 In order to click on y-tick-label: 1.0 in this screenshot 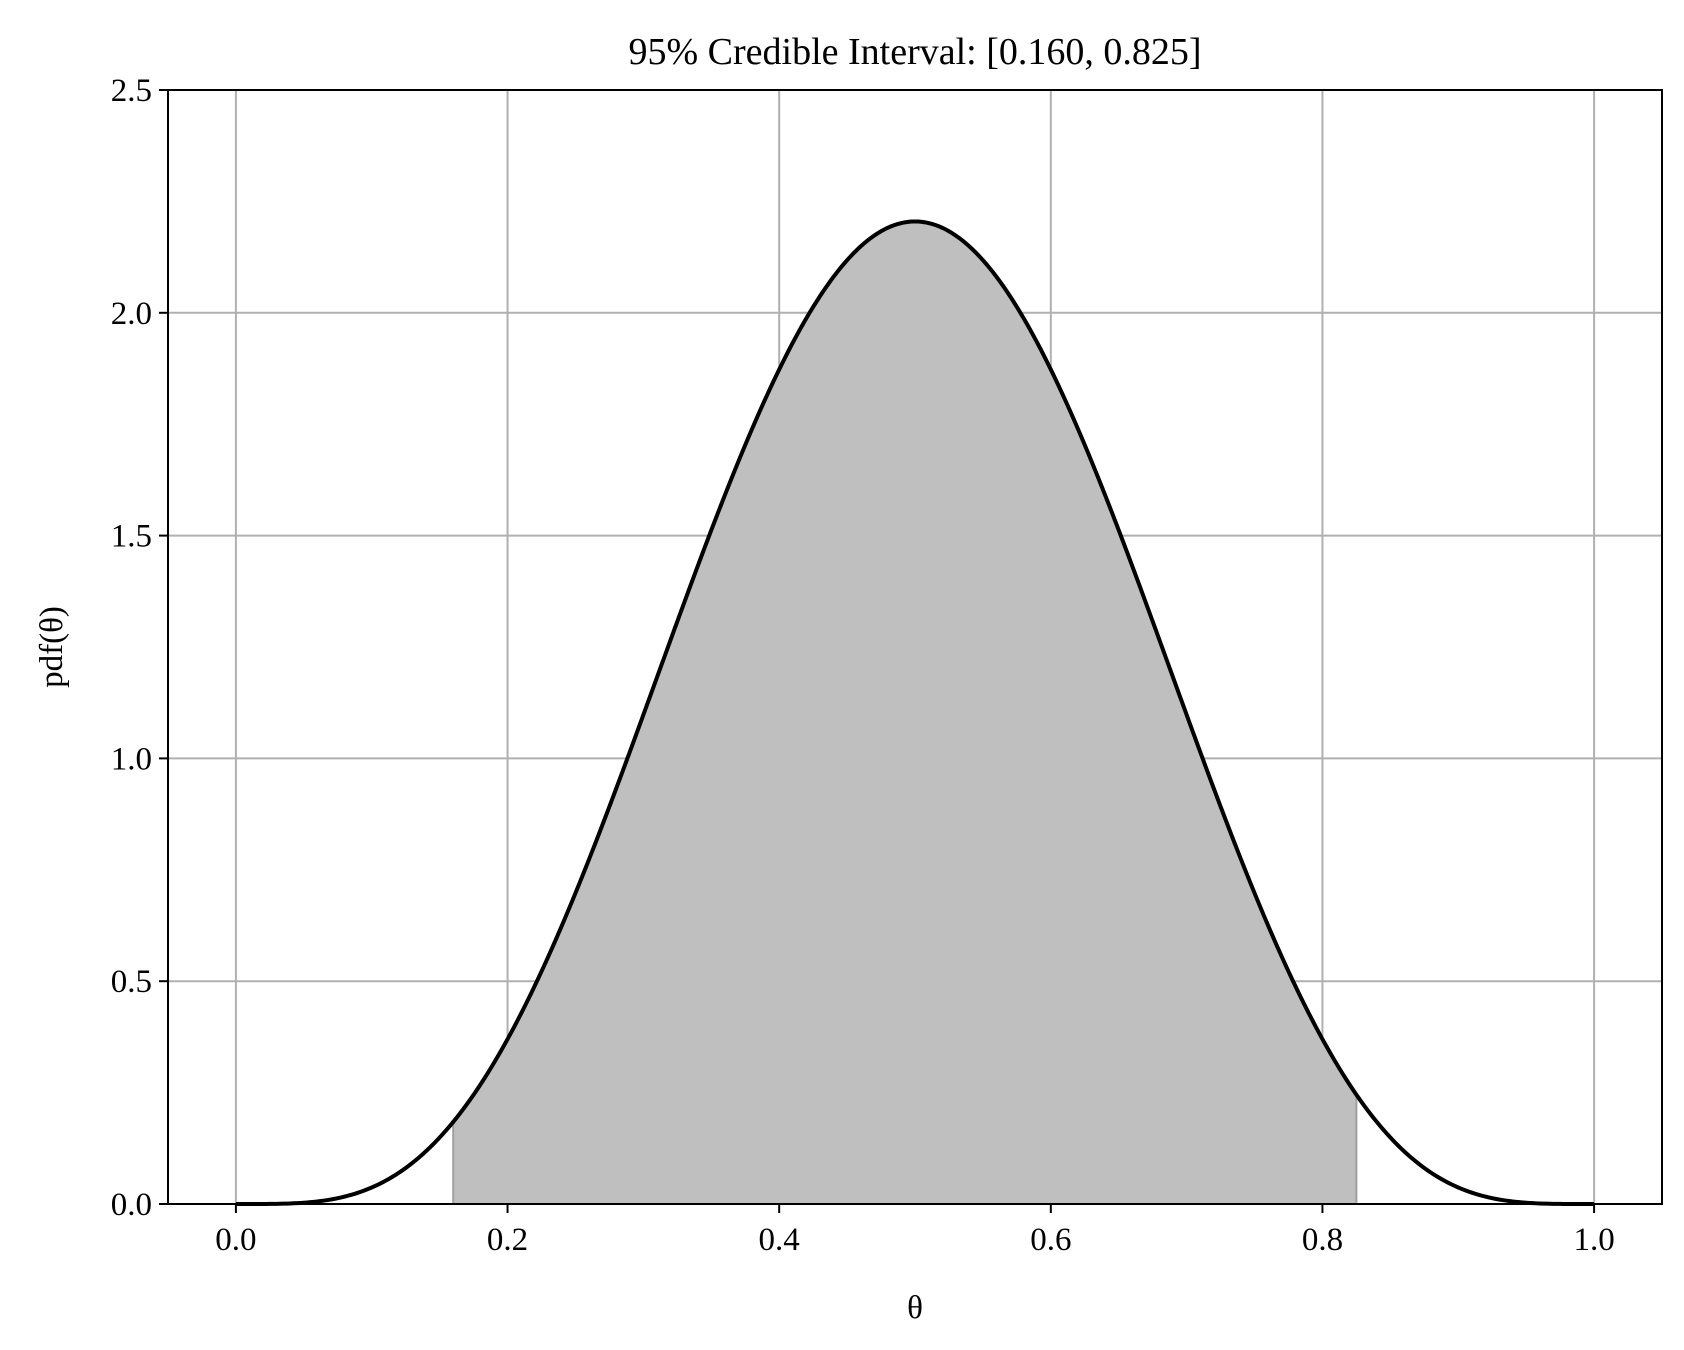, I will do `click(131, 759)`.